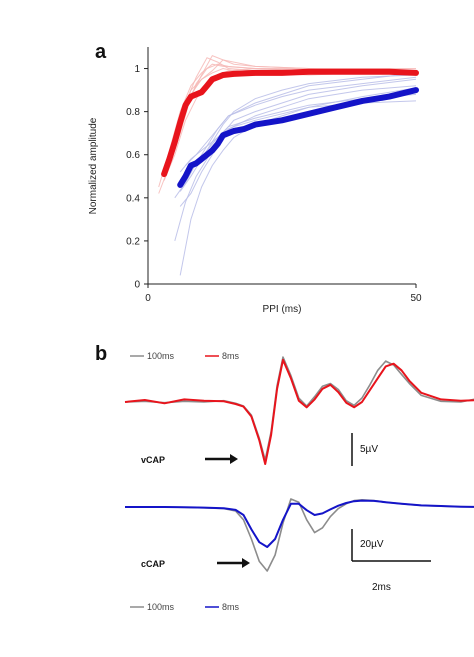 The image size is (474, 657). What do you see at coordinates (231, 607) in the screenshot?
I see `legend-label-blue: 8ms` at bounding box center [231, 607].